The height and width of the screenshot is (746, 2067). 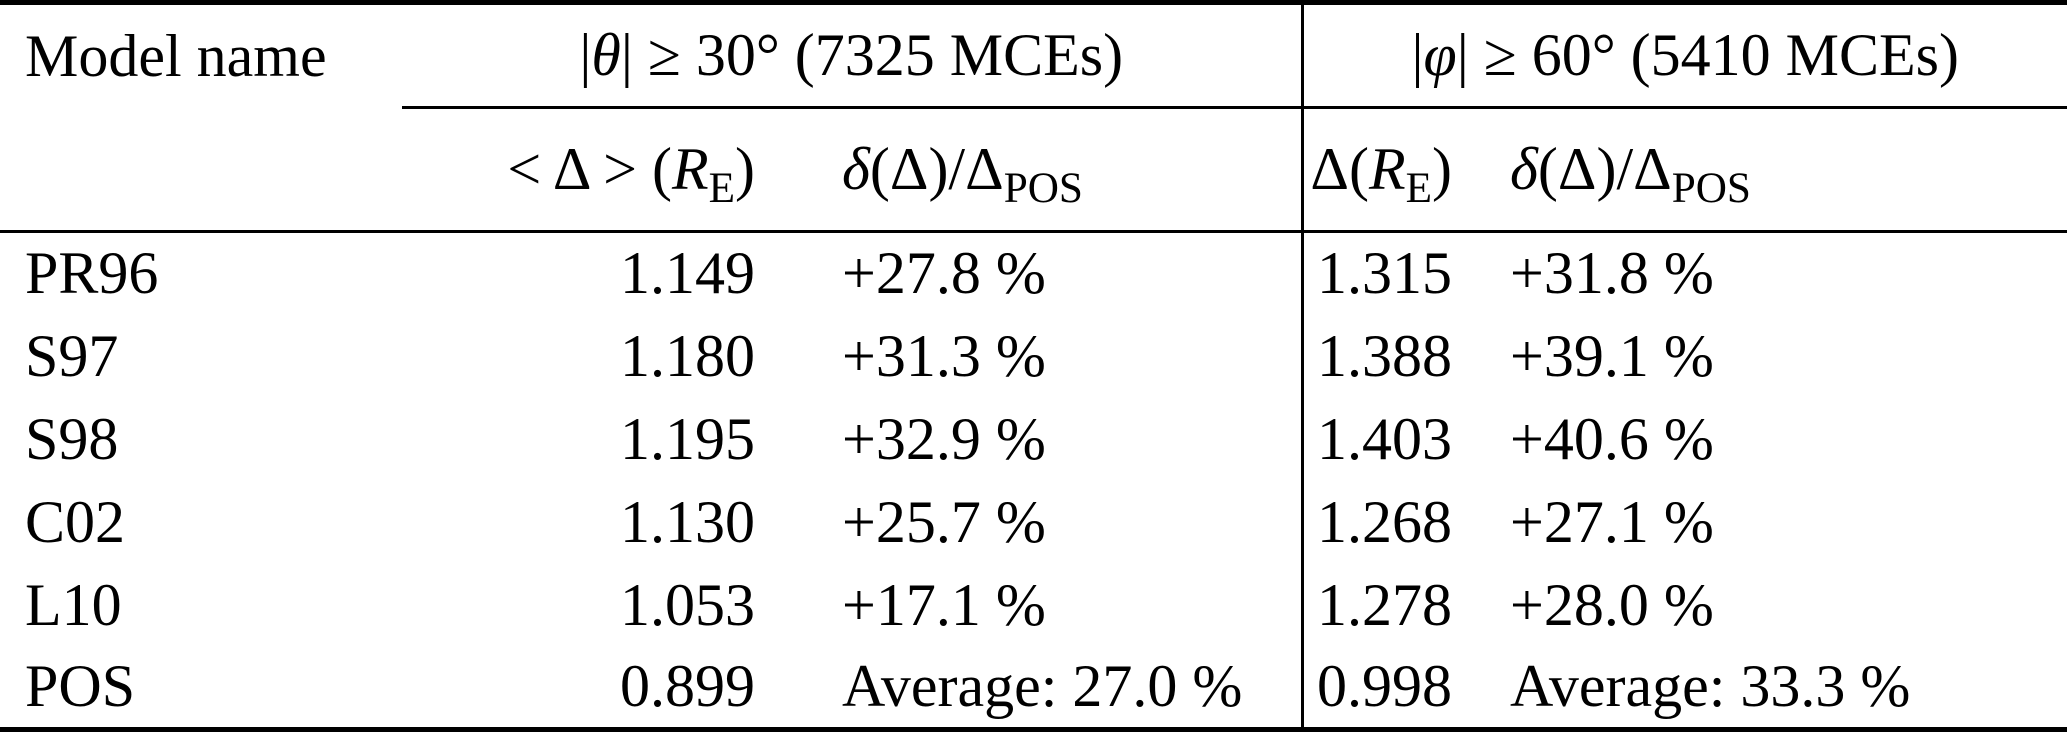 I want to click on rel-error-cell: +25.7 %, so click(x=1029, y=522).